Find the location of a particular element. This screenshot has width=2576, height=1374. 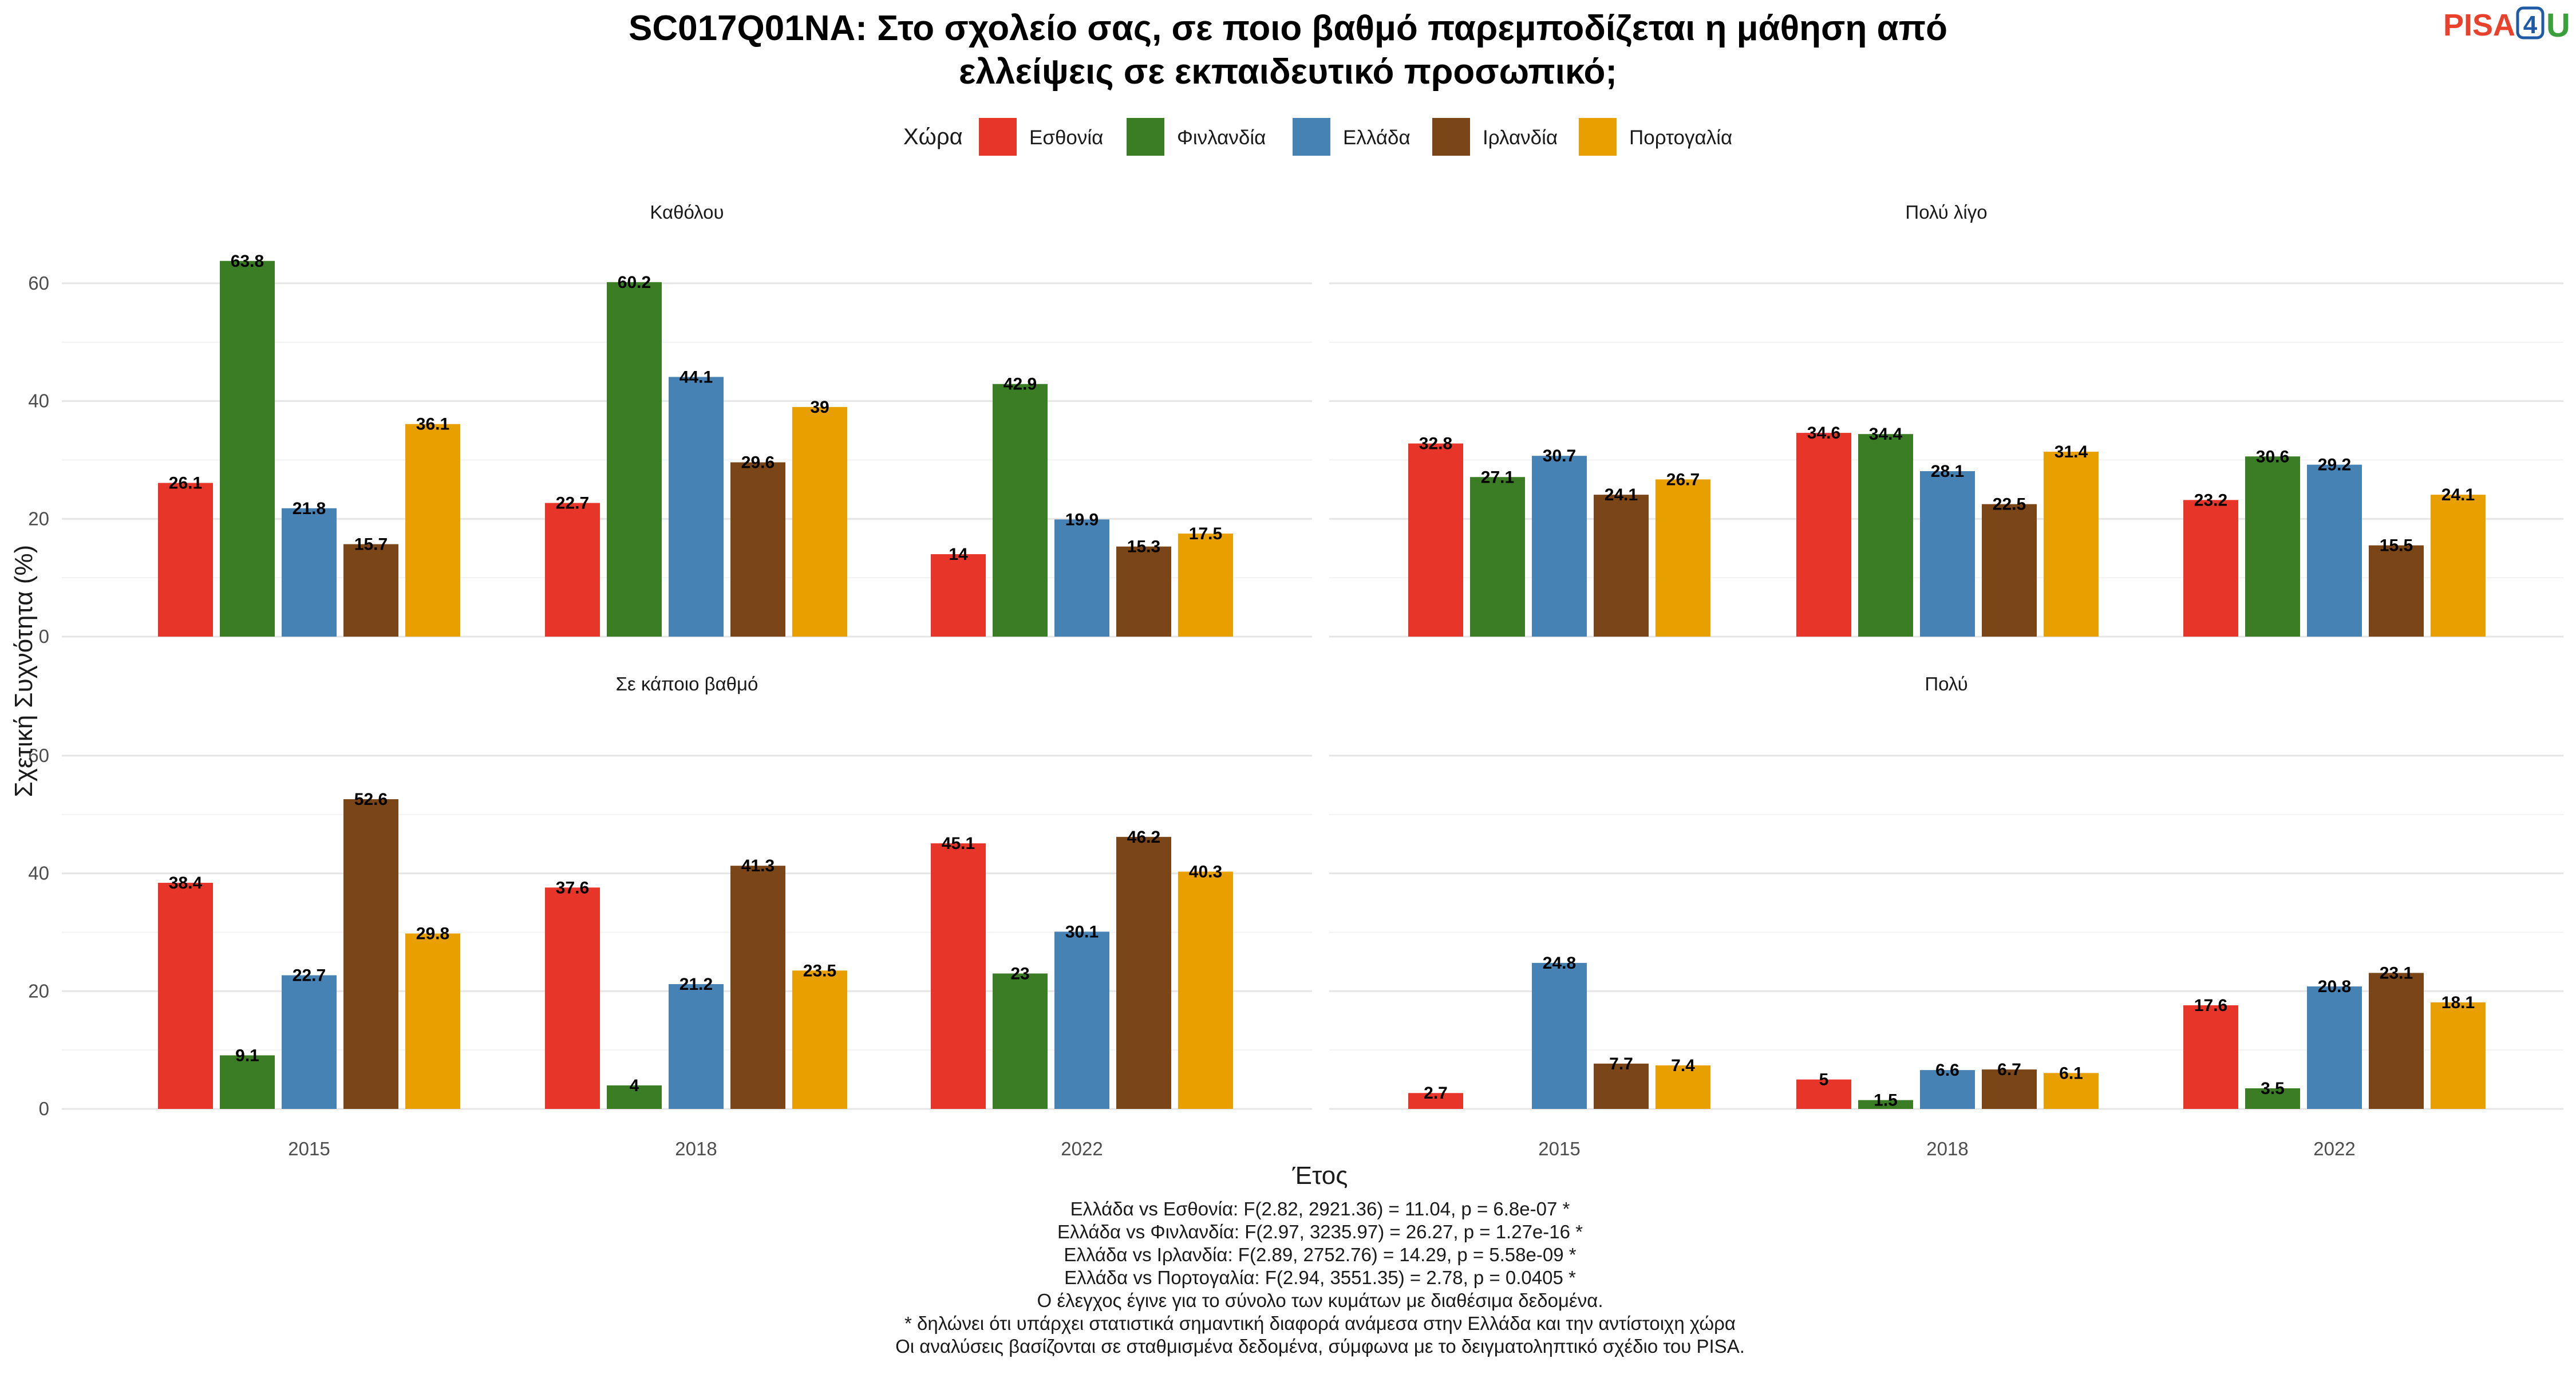

bar-value-label: 21.2 is located at coordinates (696, 985).